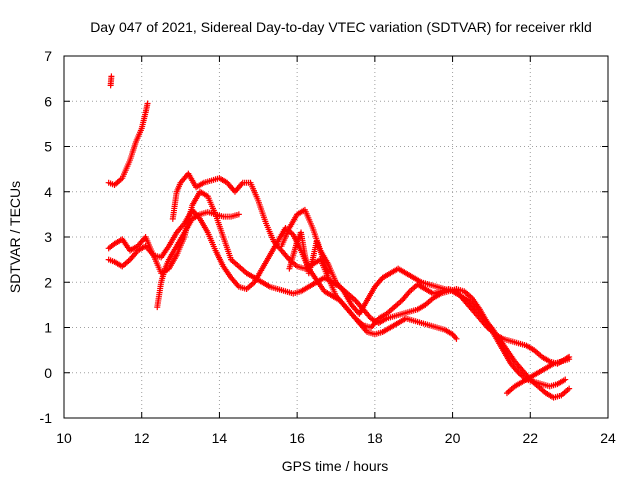 This screenshot has width=640, height=480. I want to click on y-axis-label: SDTVAR / TECUs, so click(15, 237).